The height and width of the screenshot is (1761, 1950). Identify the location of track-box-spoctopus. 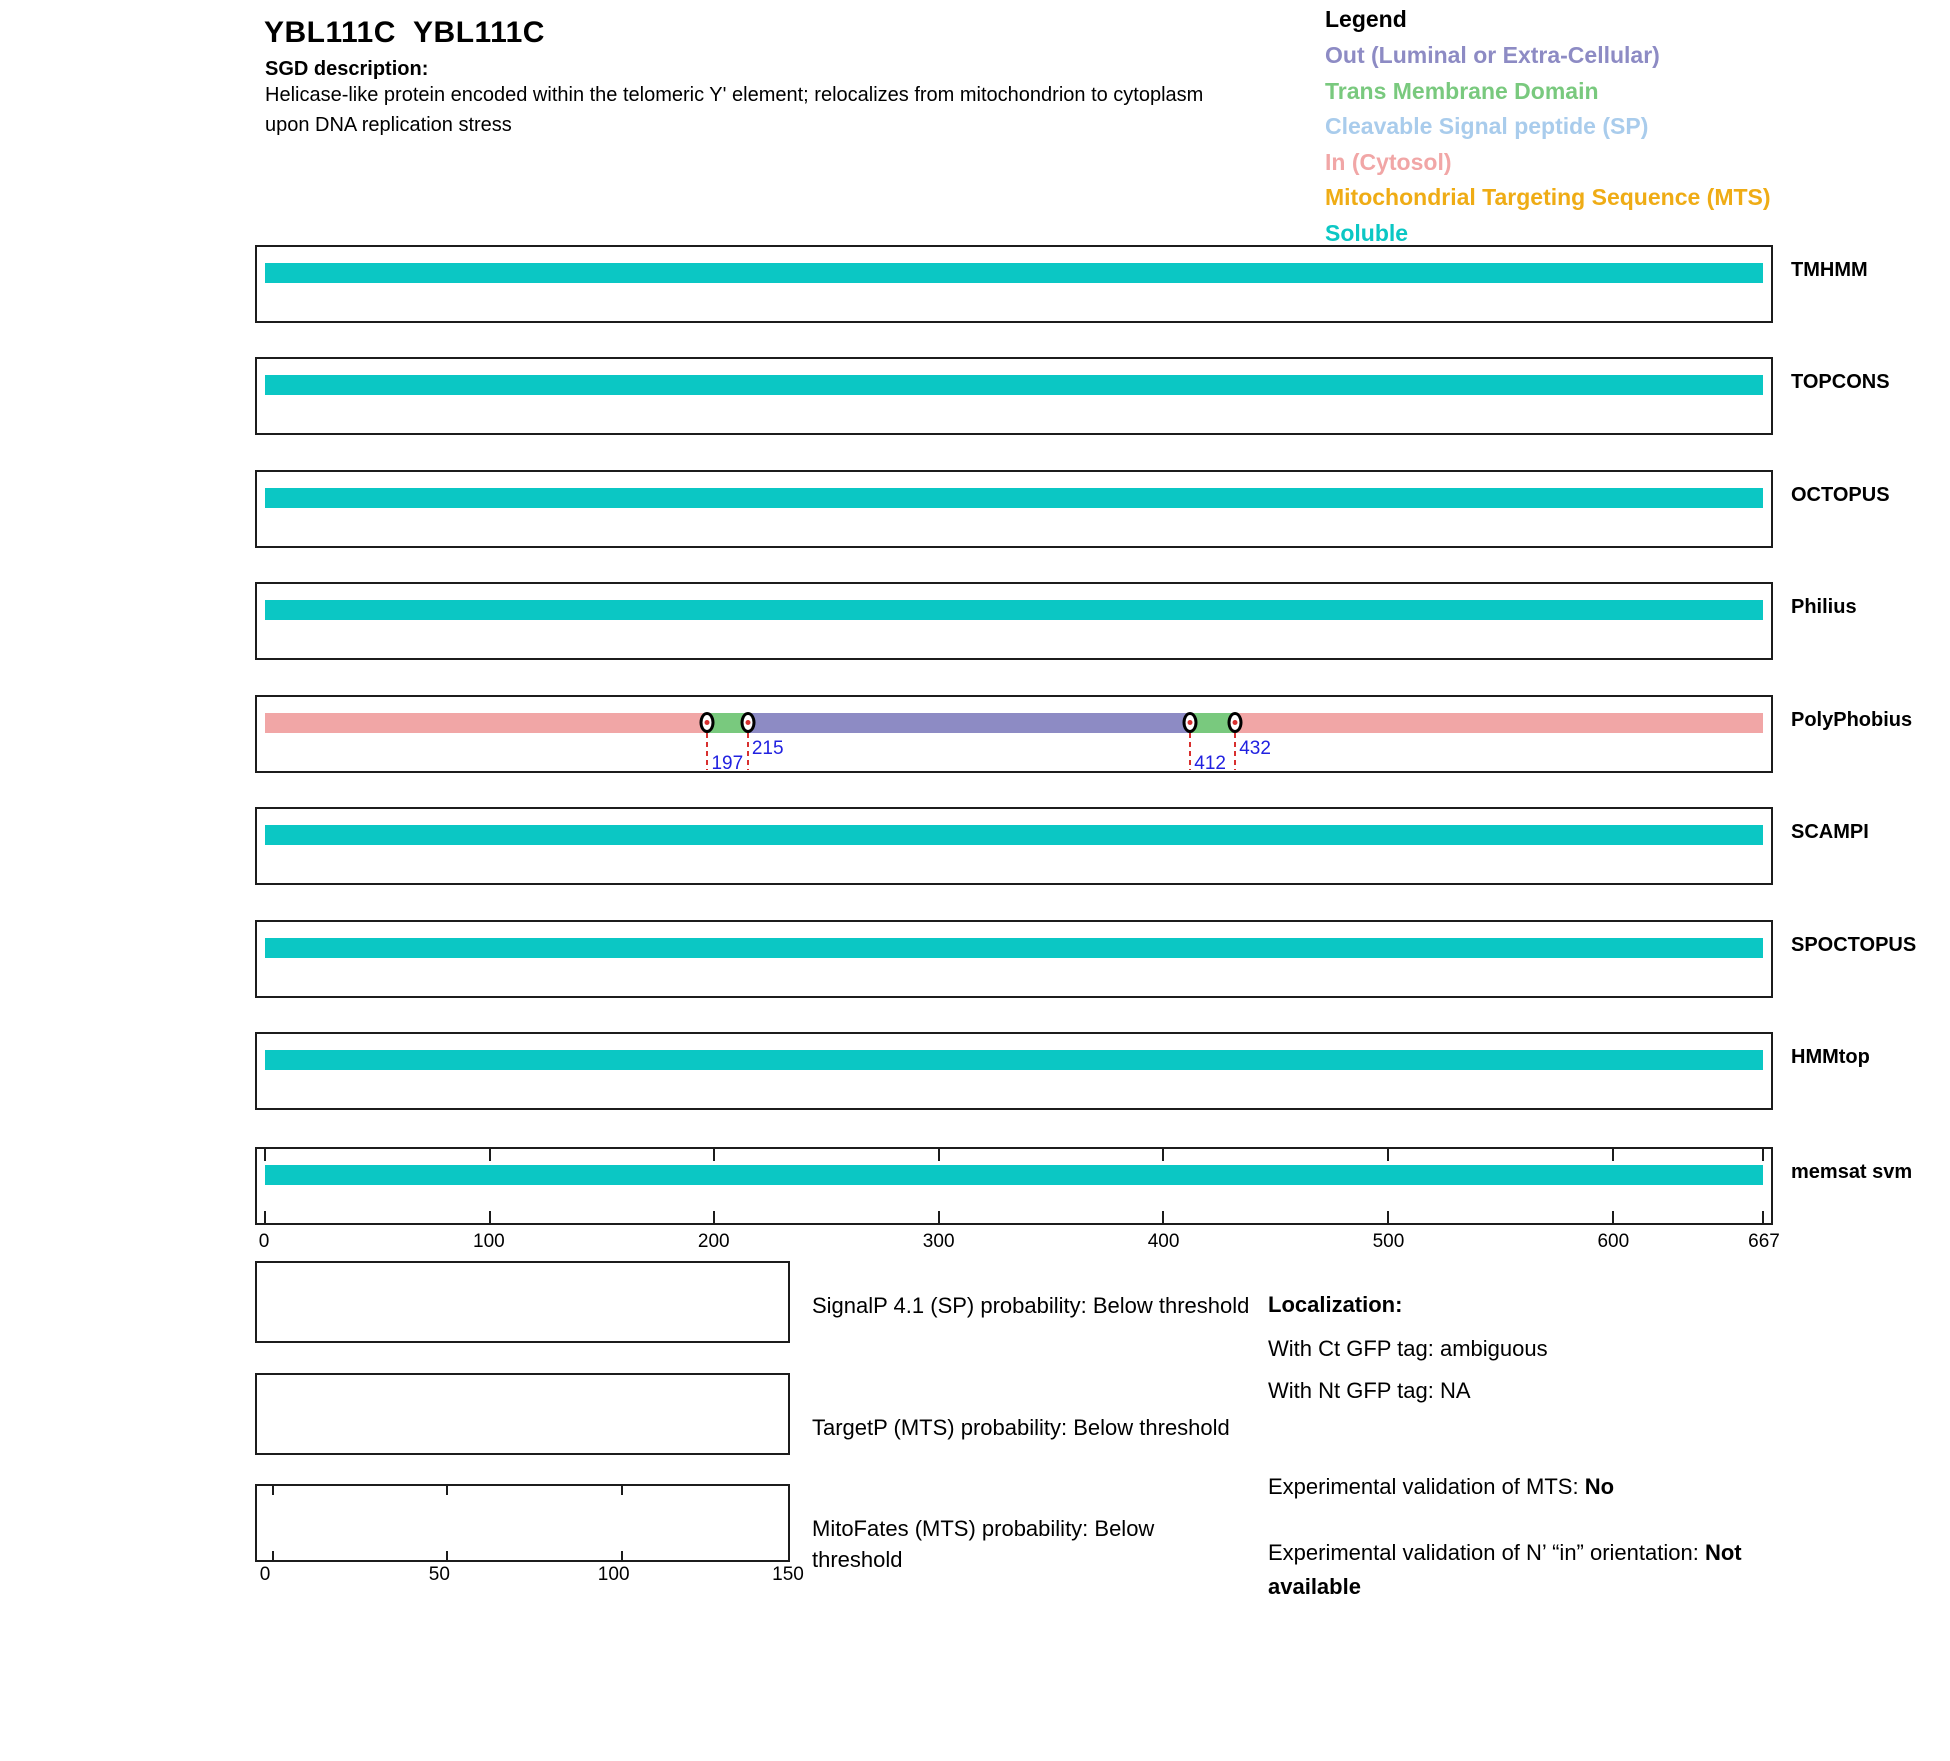
(1014, 959).